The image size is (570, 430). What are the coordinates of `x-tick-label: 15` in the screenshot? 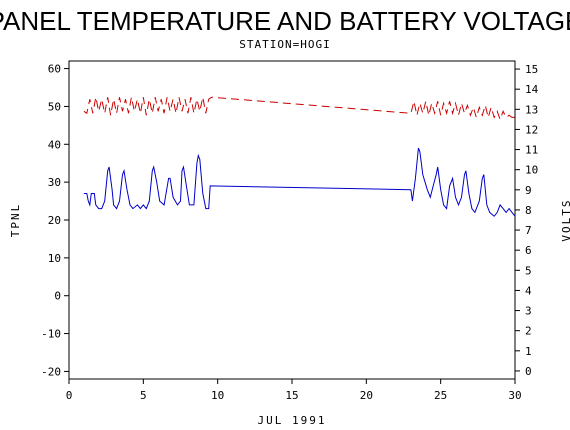 It's located at (291, 395).